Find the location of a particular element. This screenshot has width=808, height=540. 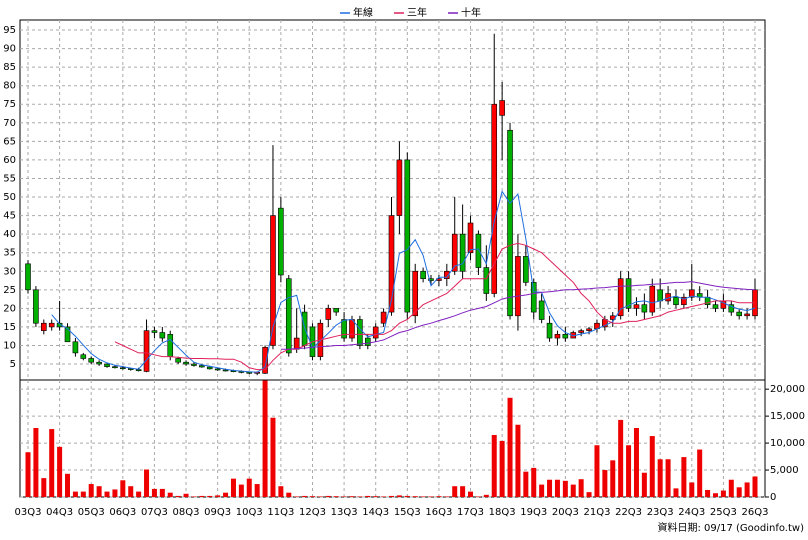

ma-line is located at coordinates (518, 315).